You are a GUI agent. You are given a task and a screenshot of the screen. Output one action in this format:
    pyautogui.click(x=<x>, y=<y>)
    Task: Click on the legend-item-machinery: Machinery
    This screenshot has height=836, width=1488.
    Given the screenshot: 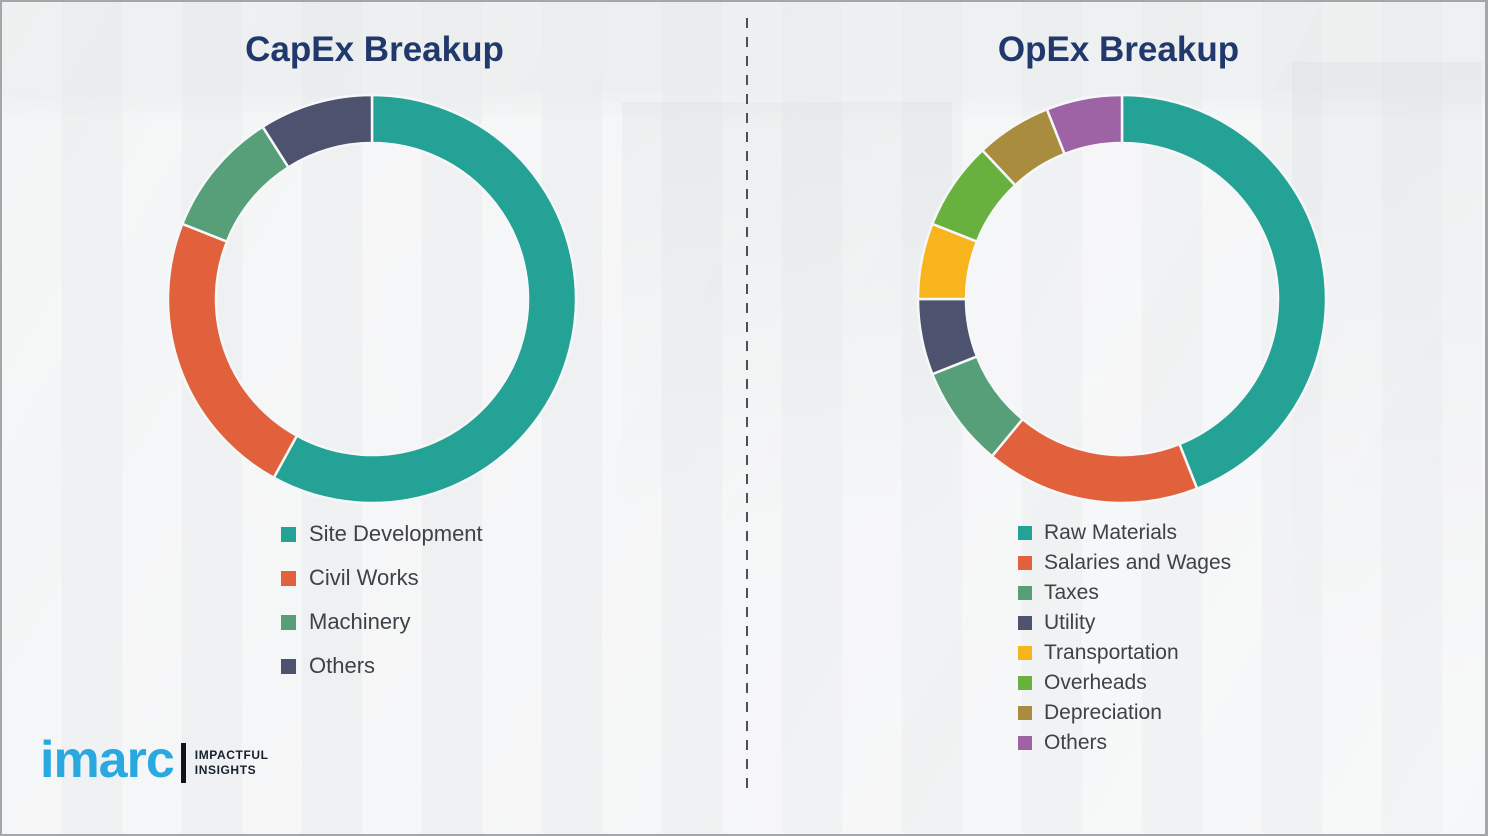 What is the action you would take?
    pyautogui.click(x=382, y=622)
    